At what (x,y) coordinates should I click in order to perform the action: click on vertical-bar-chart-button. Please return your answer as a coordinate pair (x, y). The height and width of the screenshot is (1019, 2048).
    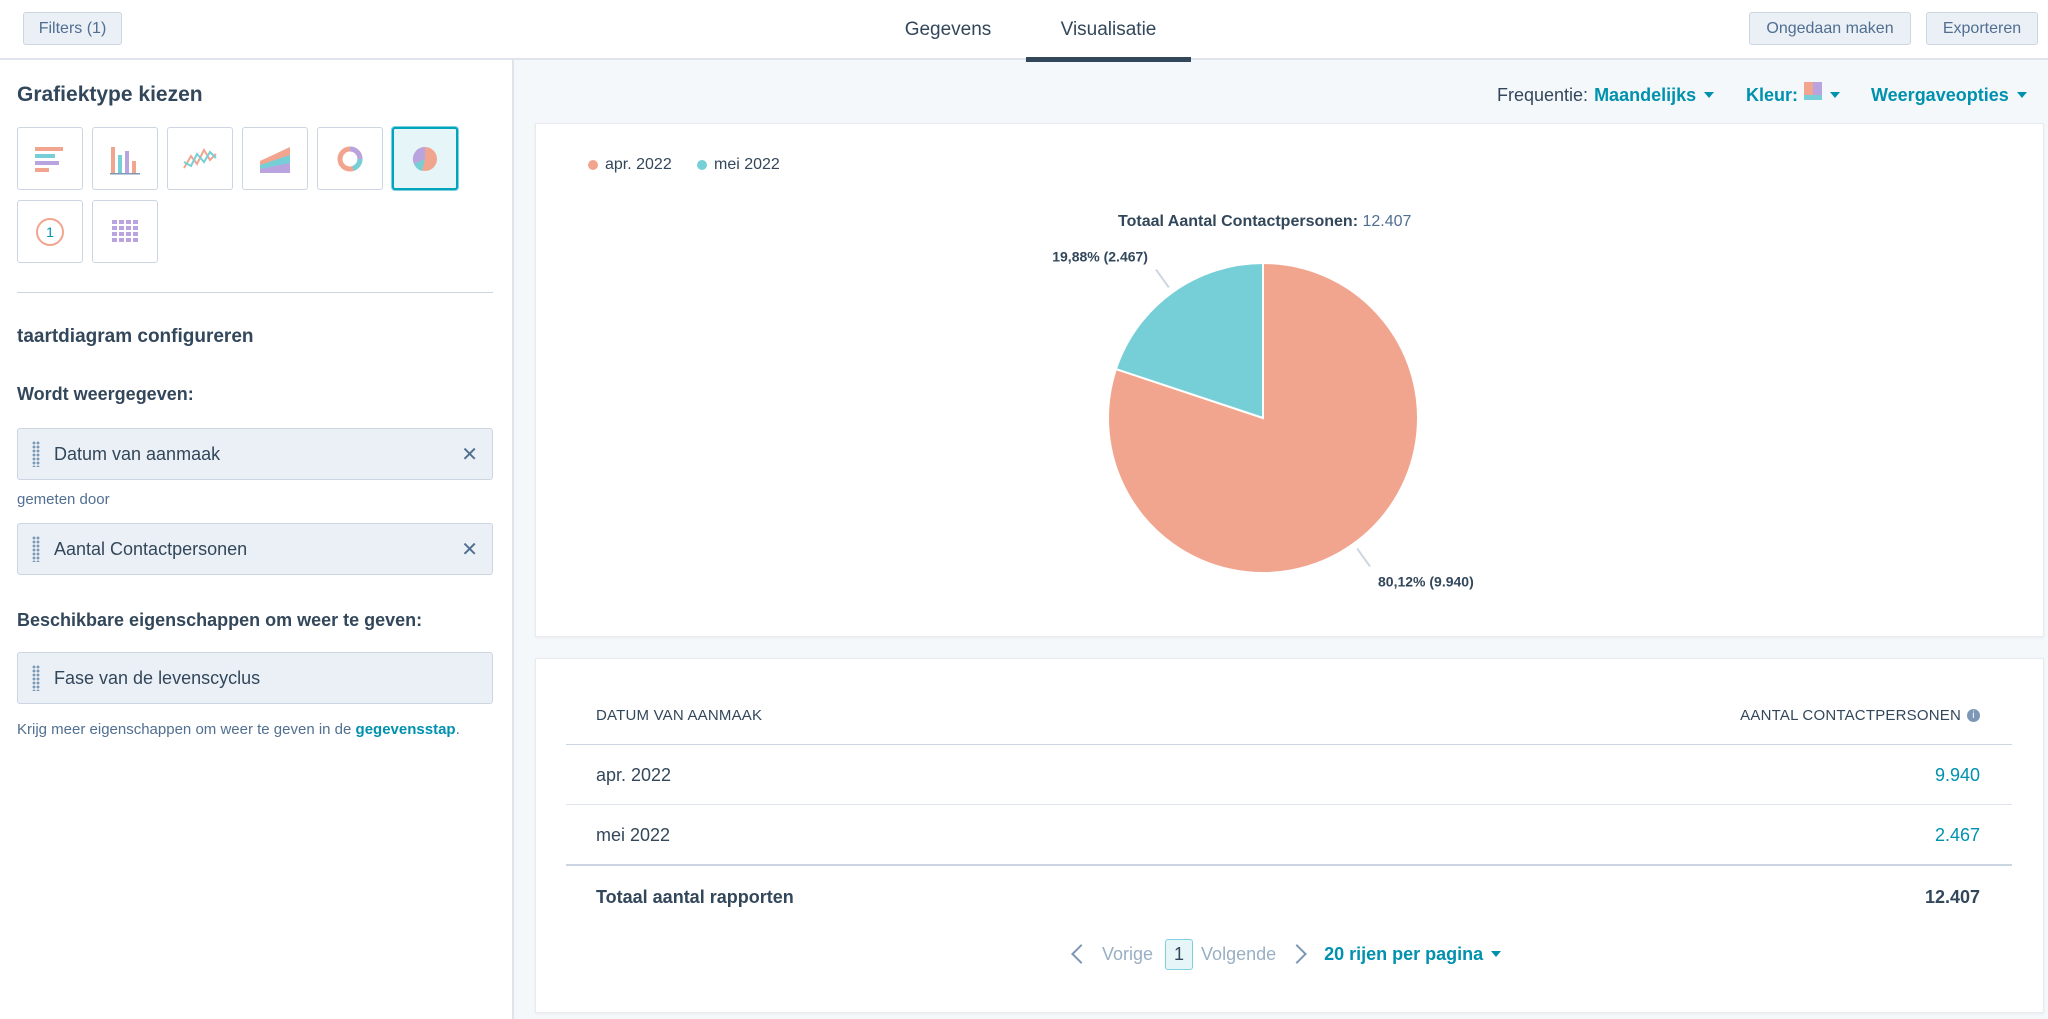
    Looking at the image, I should click on (125, 158).